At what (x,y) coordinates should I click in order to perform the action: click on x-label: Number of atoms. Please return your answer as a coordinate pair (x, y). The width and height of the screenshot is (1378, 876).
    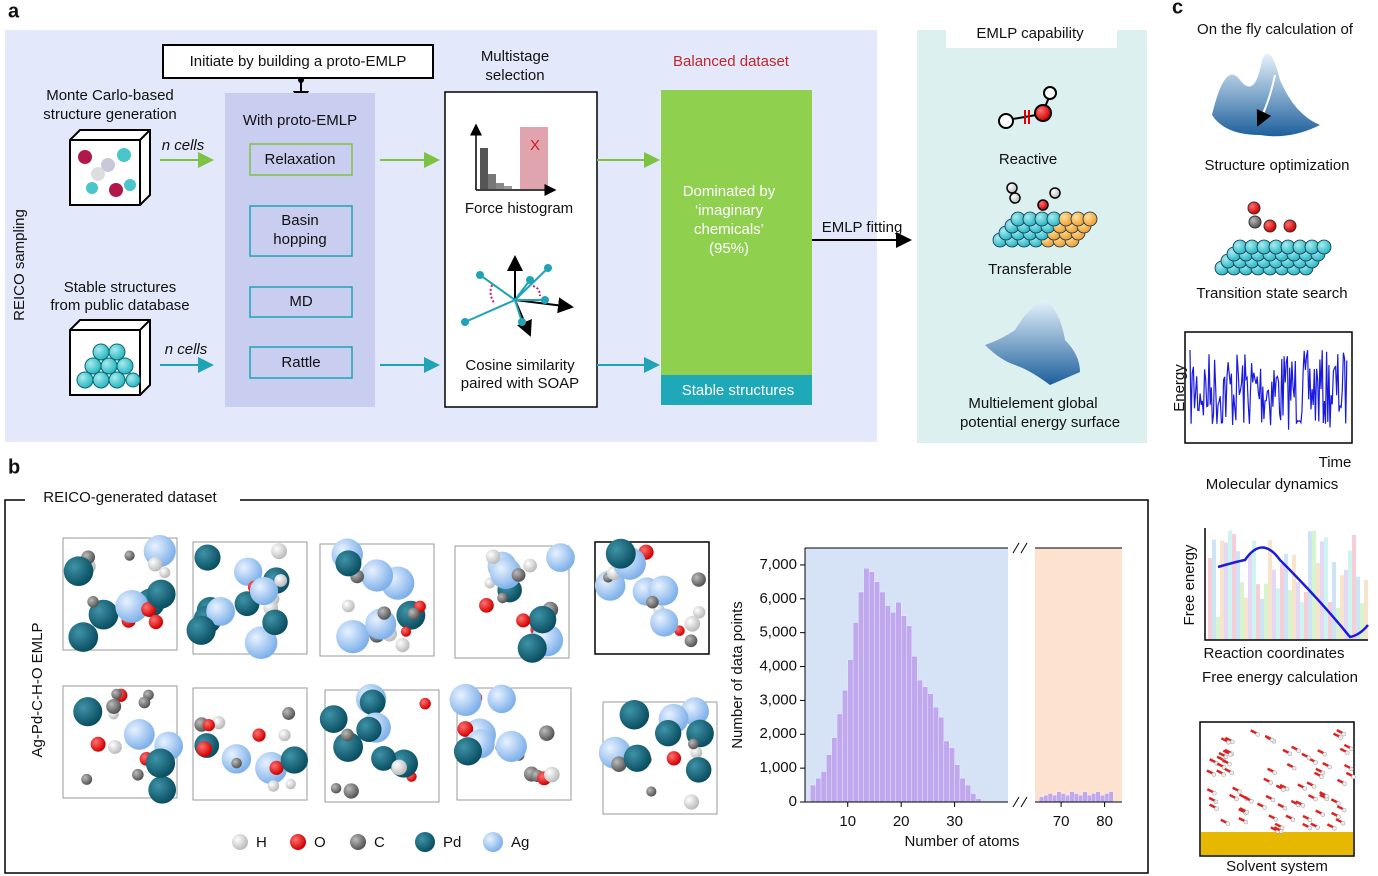
    Looking at the image, I should click on (961, 841).